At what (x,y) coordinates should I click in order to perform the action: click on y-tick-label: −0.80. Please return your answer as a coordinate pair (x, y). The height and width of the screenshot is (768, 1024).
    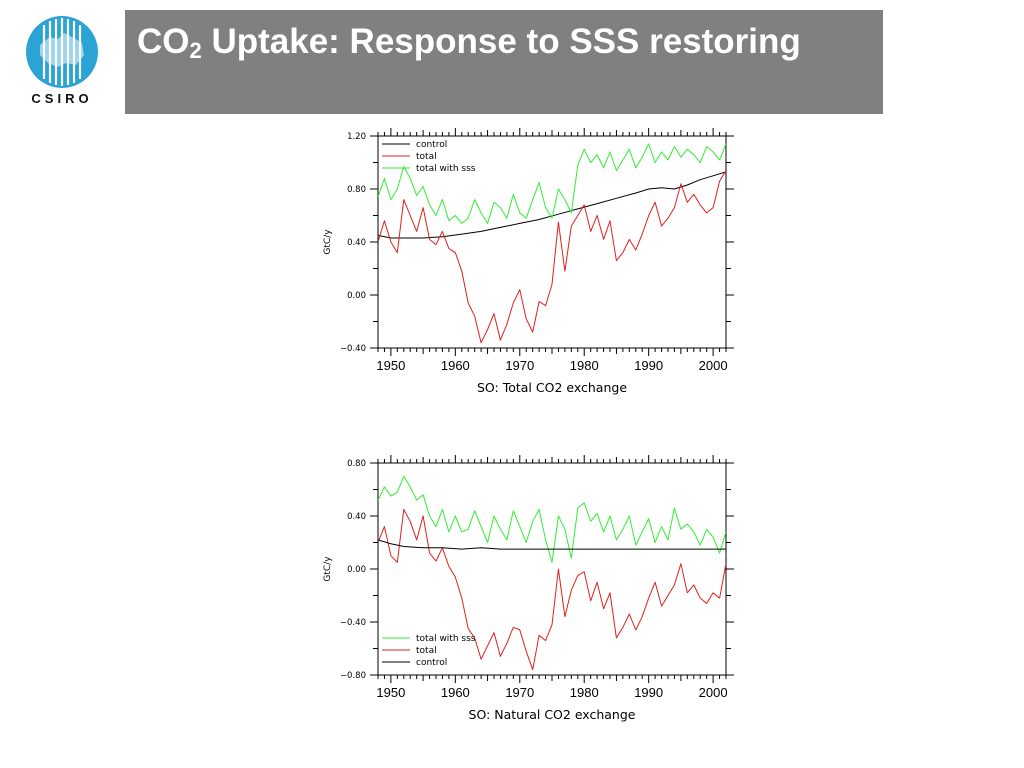
    Looking at the image, I should click on (353, 676).